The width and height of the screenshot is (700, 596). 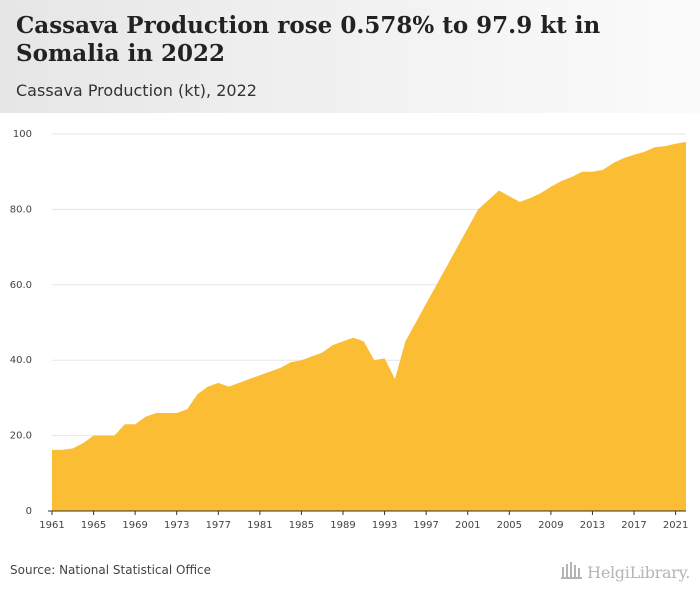 I want to click on y-tick-label: 40.0, so click(x=21, y=360).